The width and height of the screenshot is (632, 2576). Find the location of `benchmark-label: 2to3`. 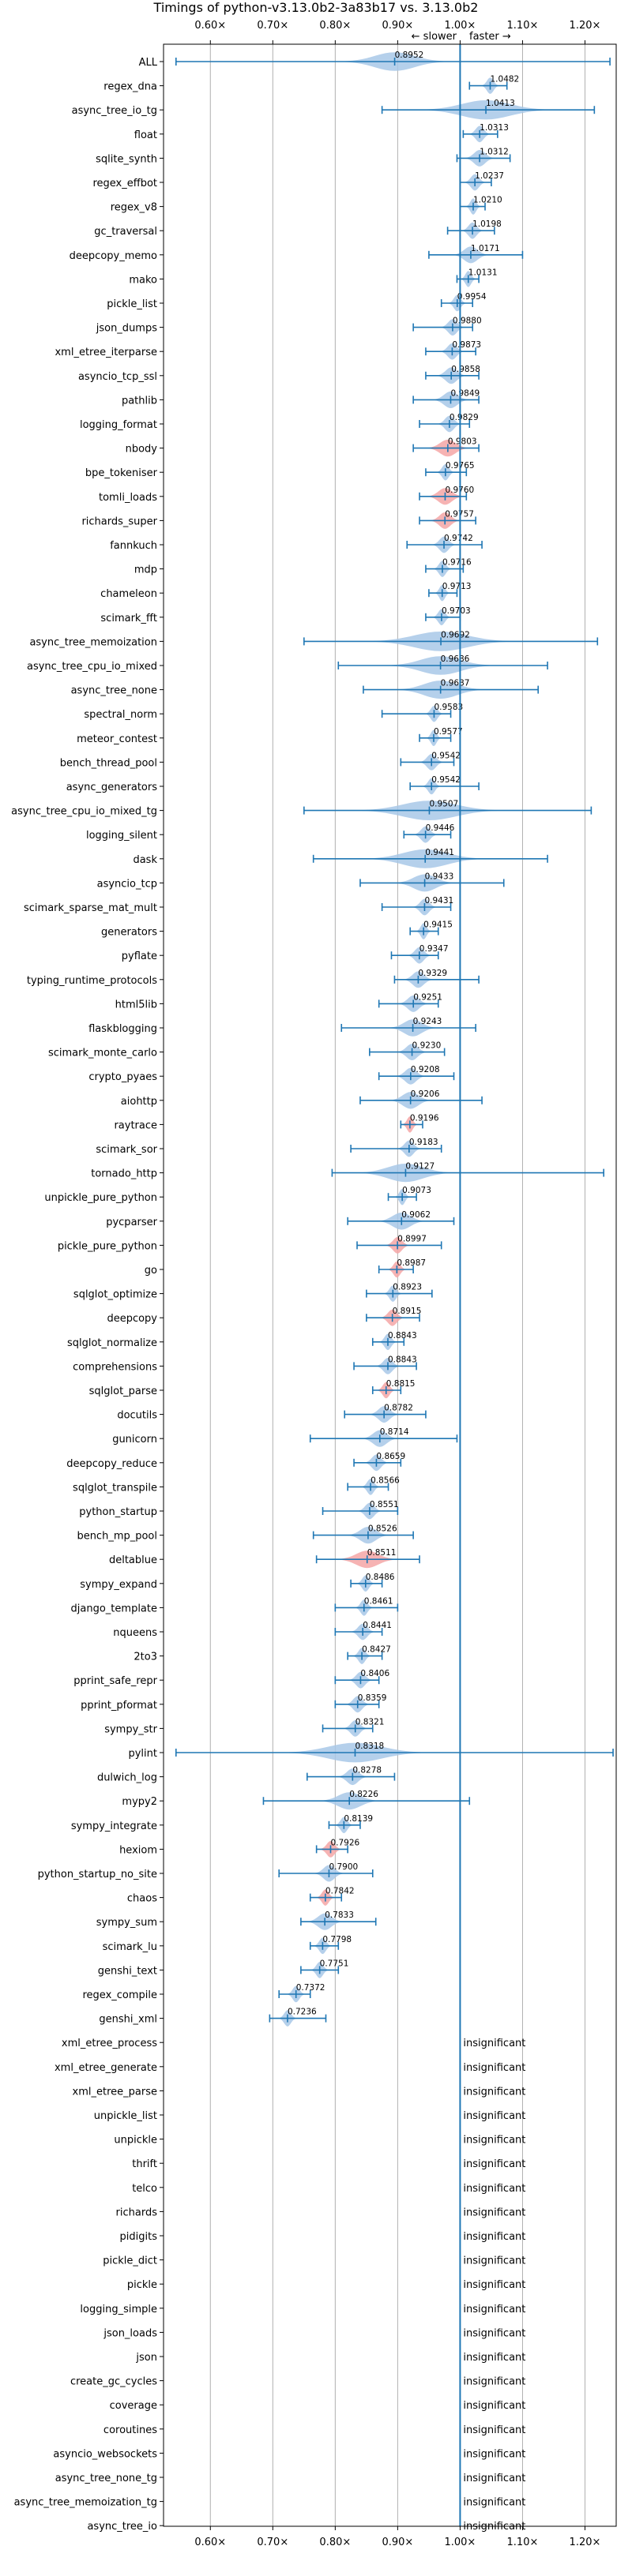

benchmark-label: 2to3 is located at coordinates (146, 1657).